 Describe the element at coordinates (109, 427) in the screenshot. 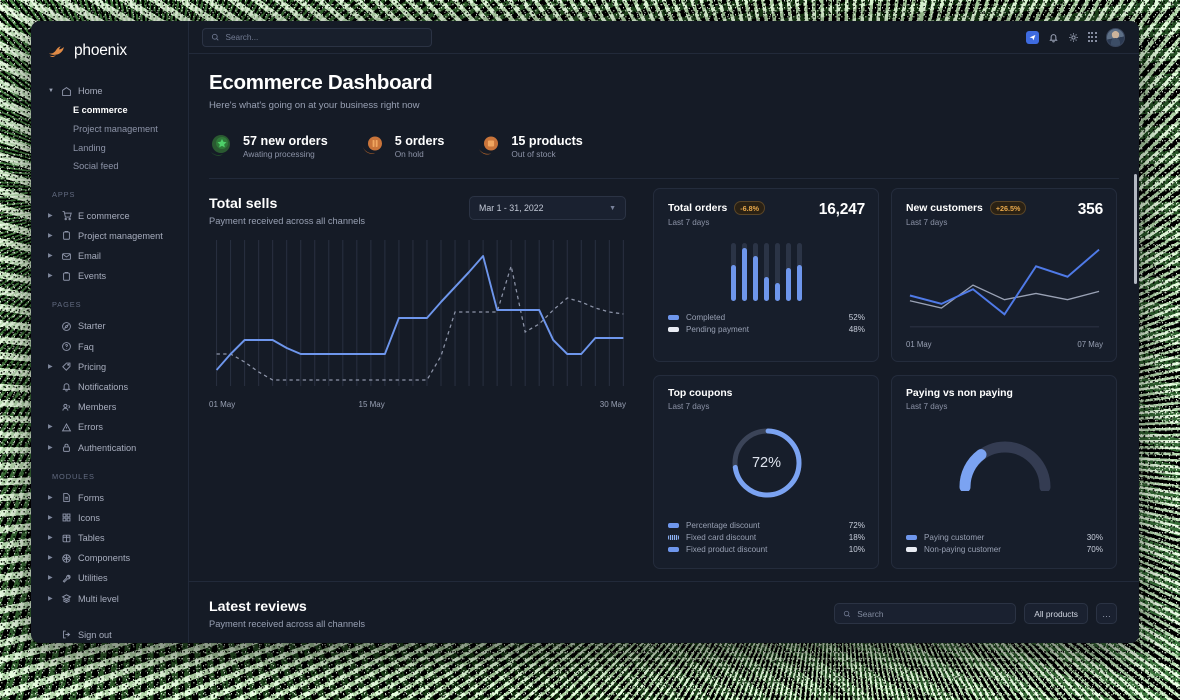

I see `sidebar-item-errors: ▶ Errors` at that location.